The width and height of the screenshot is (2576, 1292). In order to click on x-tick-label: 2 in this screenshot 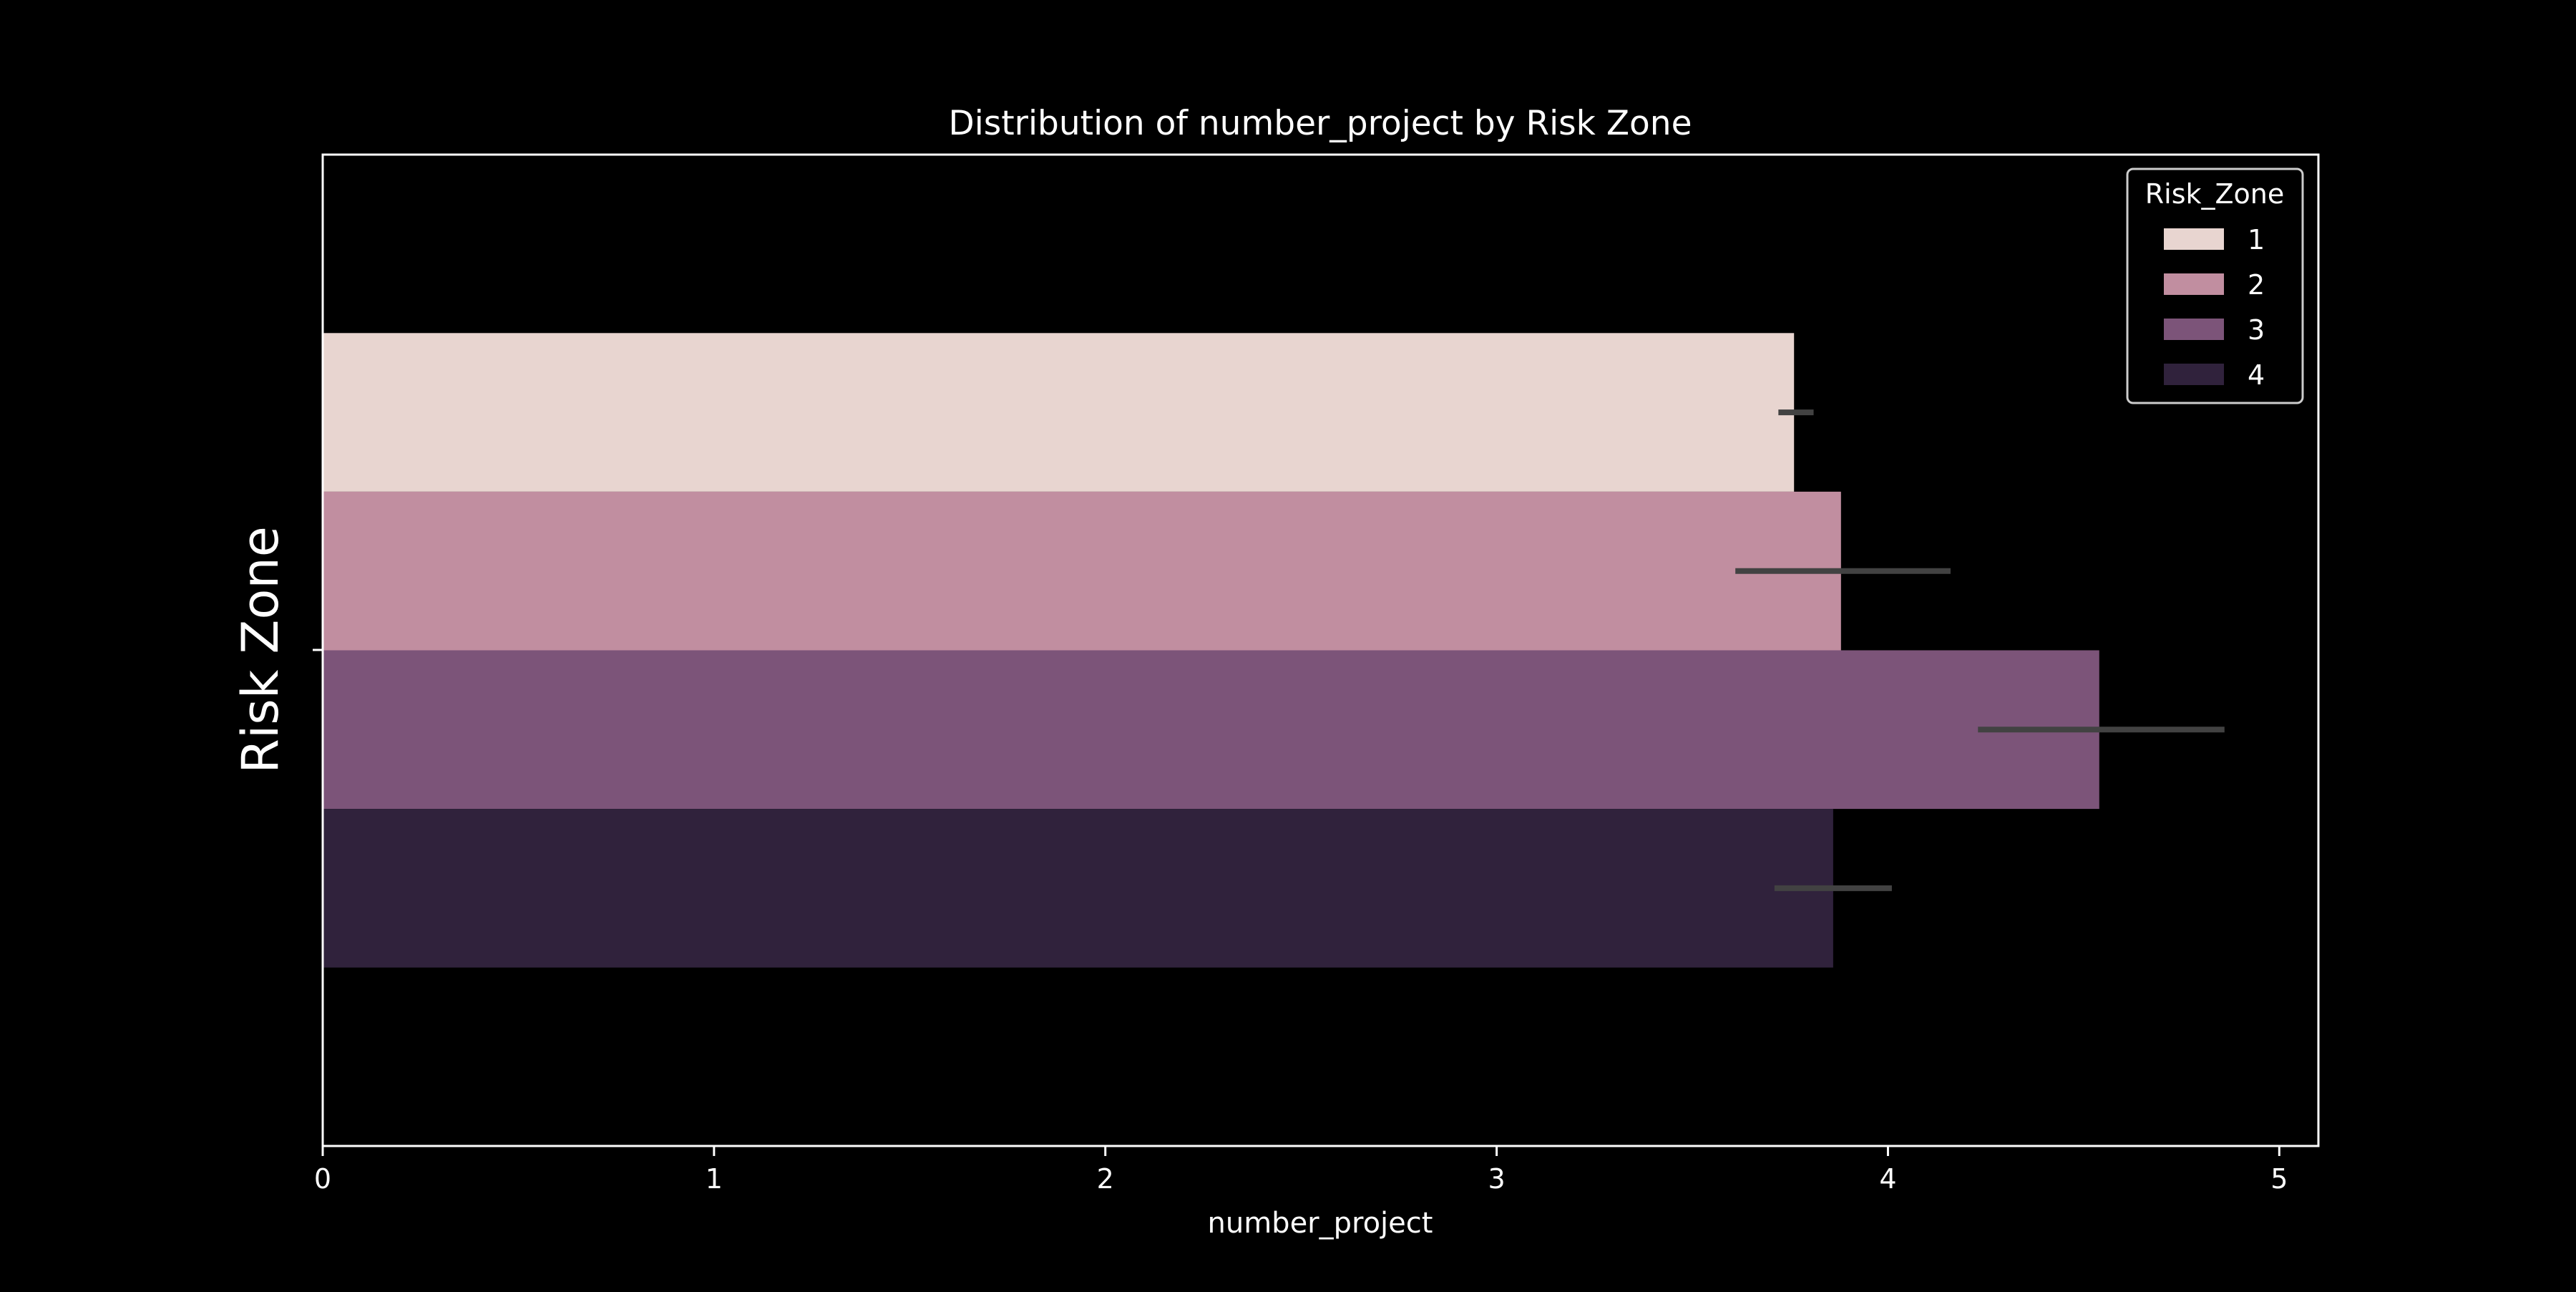, I will do `click(1105, 1179)`.